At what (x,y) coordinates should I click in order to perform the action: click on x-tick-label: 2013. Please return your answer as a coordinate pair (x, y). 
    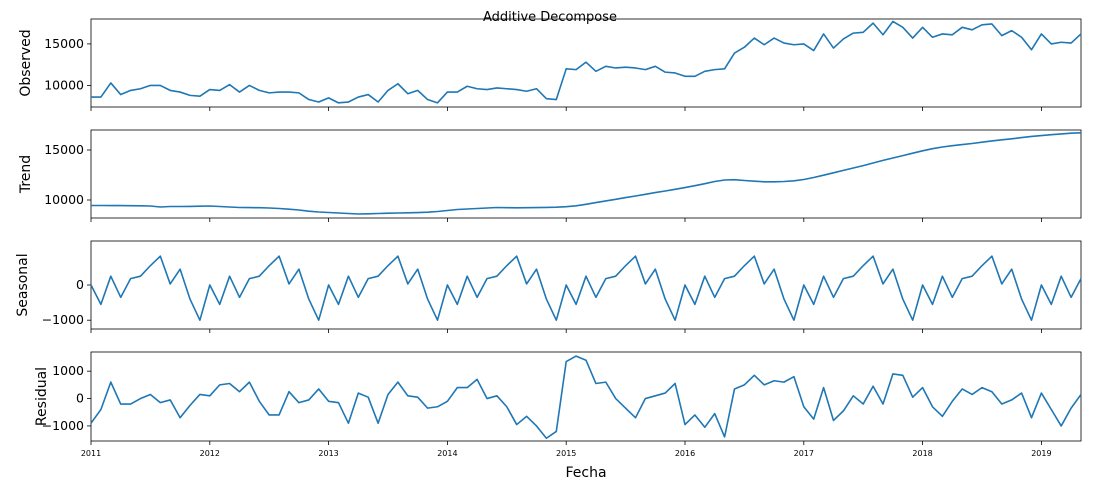
    Looking at the image, I should click on (328, 453).